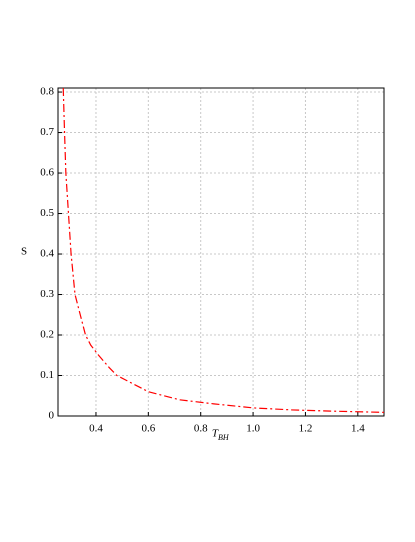 The image size is (415, 542). Describe the element at coordinates (47, 132) in the screenshot. I see `y-tick-label: 0.7` at that location.